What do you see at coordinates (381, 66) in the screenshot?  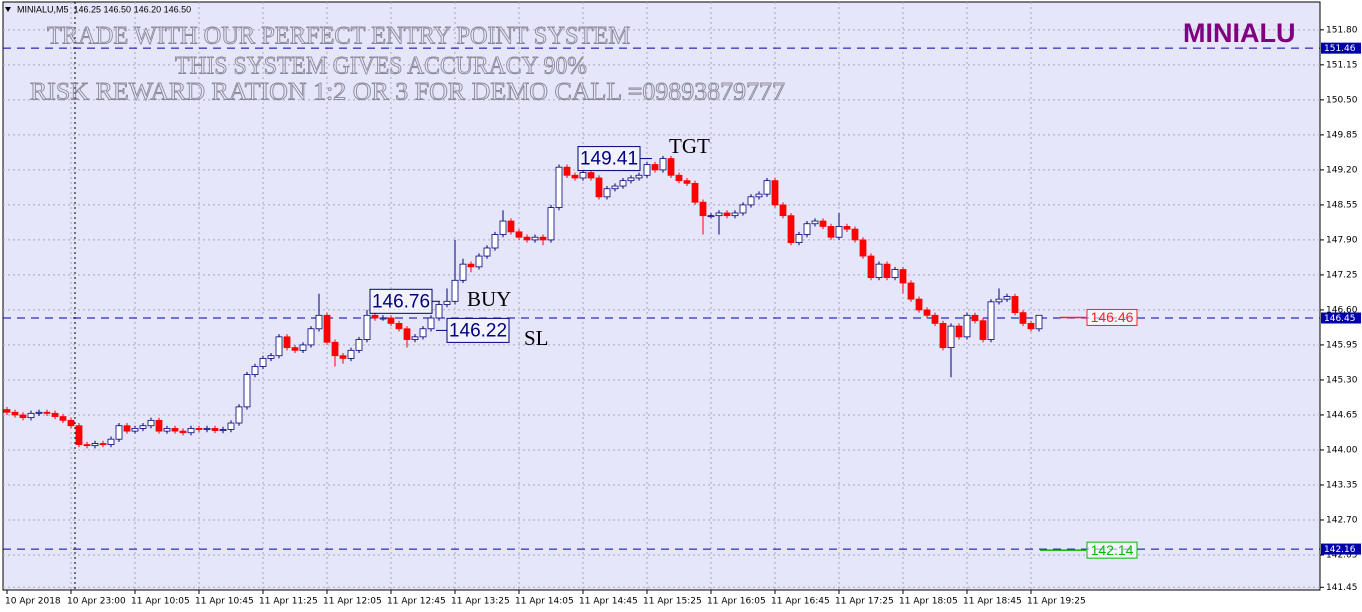 I see `watermark-line: THIS SYSTEM GIVES ACCURACY 90%` at bounding box center [381, 66].